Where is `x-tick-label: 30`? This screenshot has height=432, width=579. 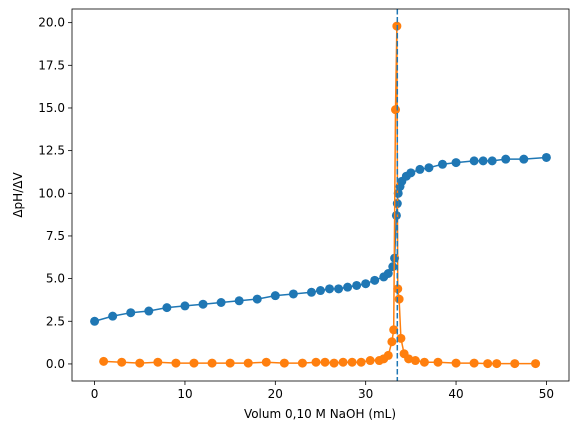
x-tick-label: 30 is located at coordinates (365, 394).